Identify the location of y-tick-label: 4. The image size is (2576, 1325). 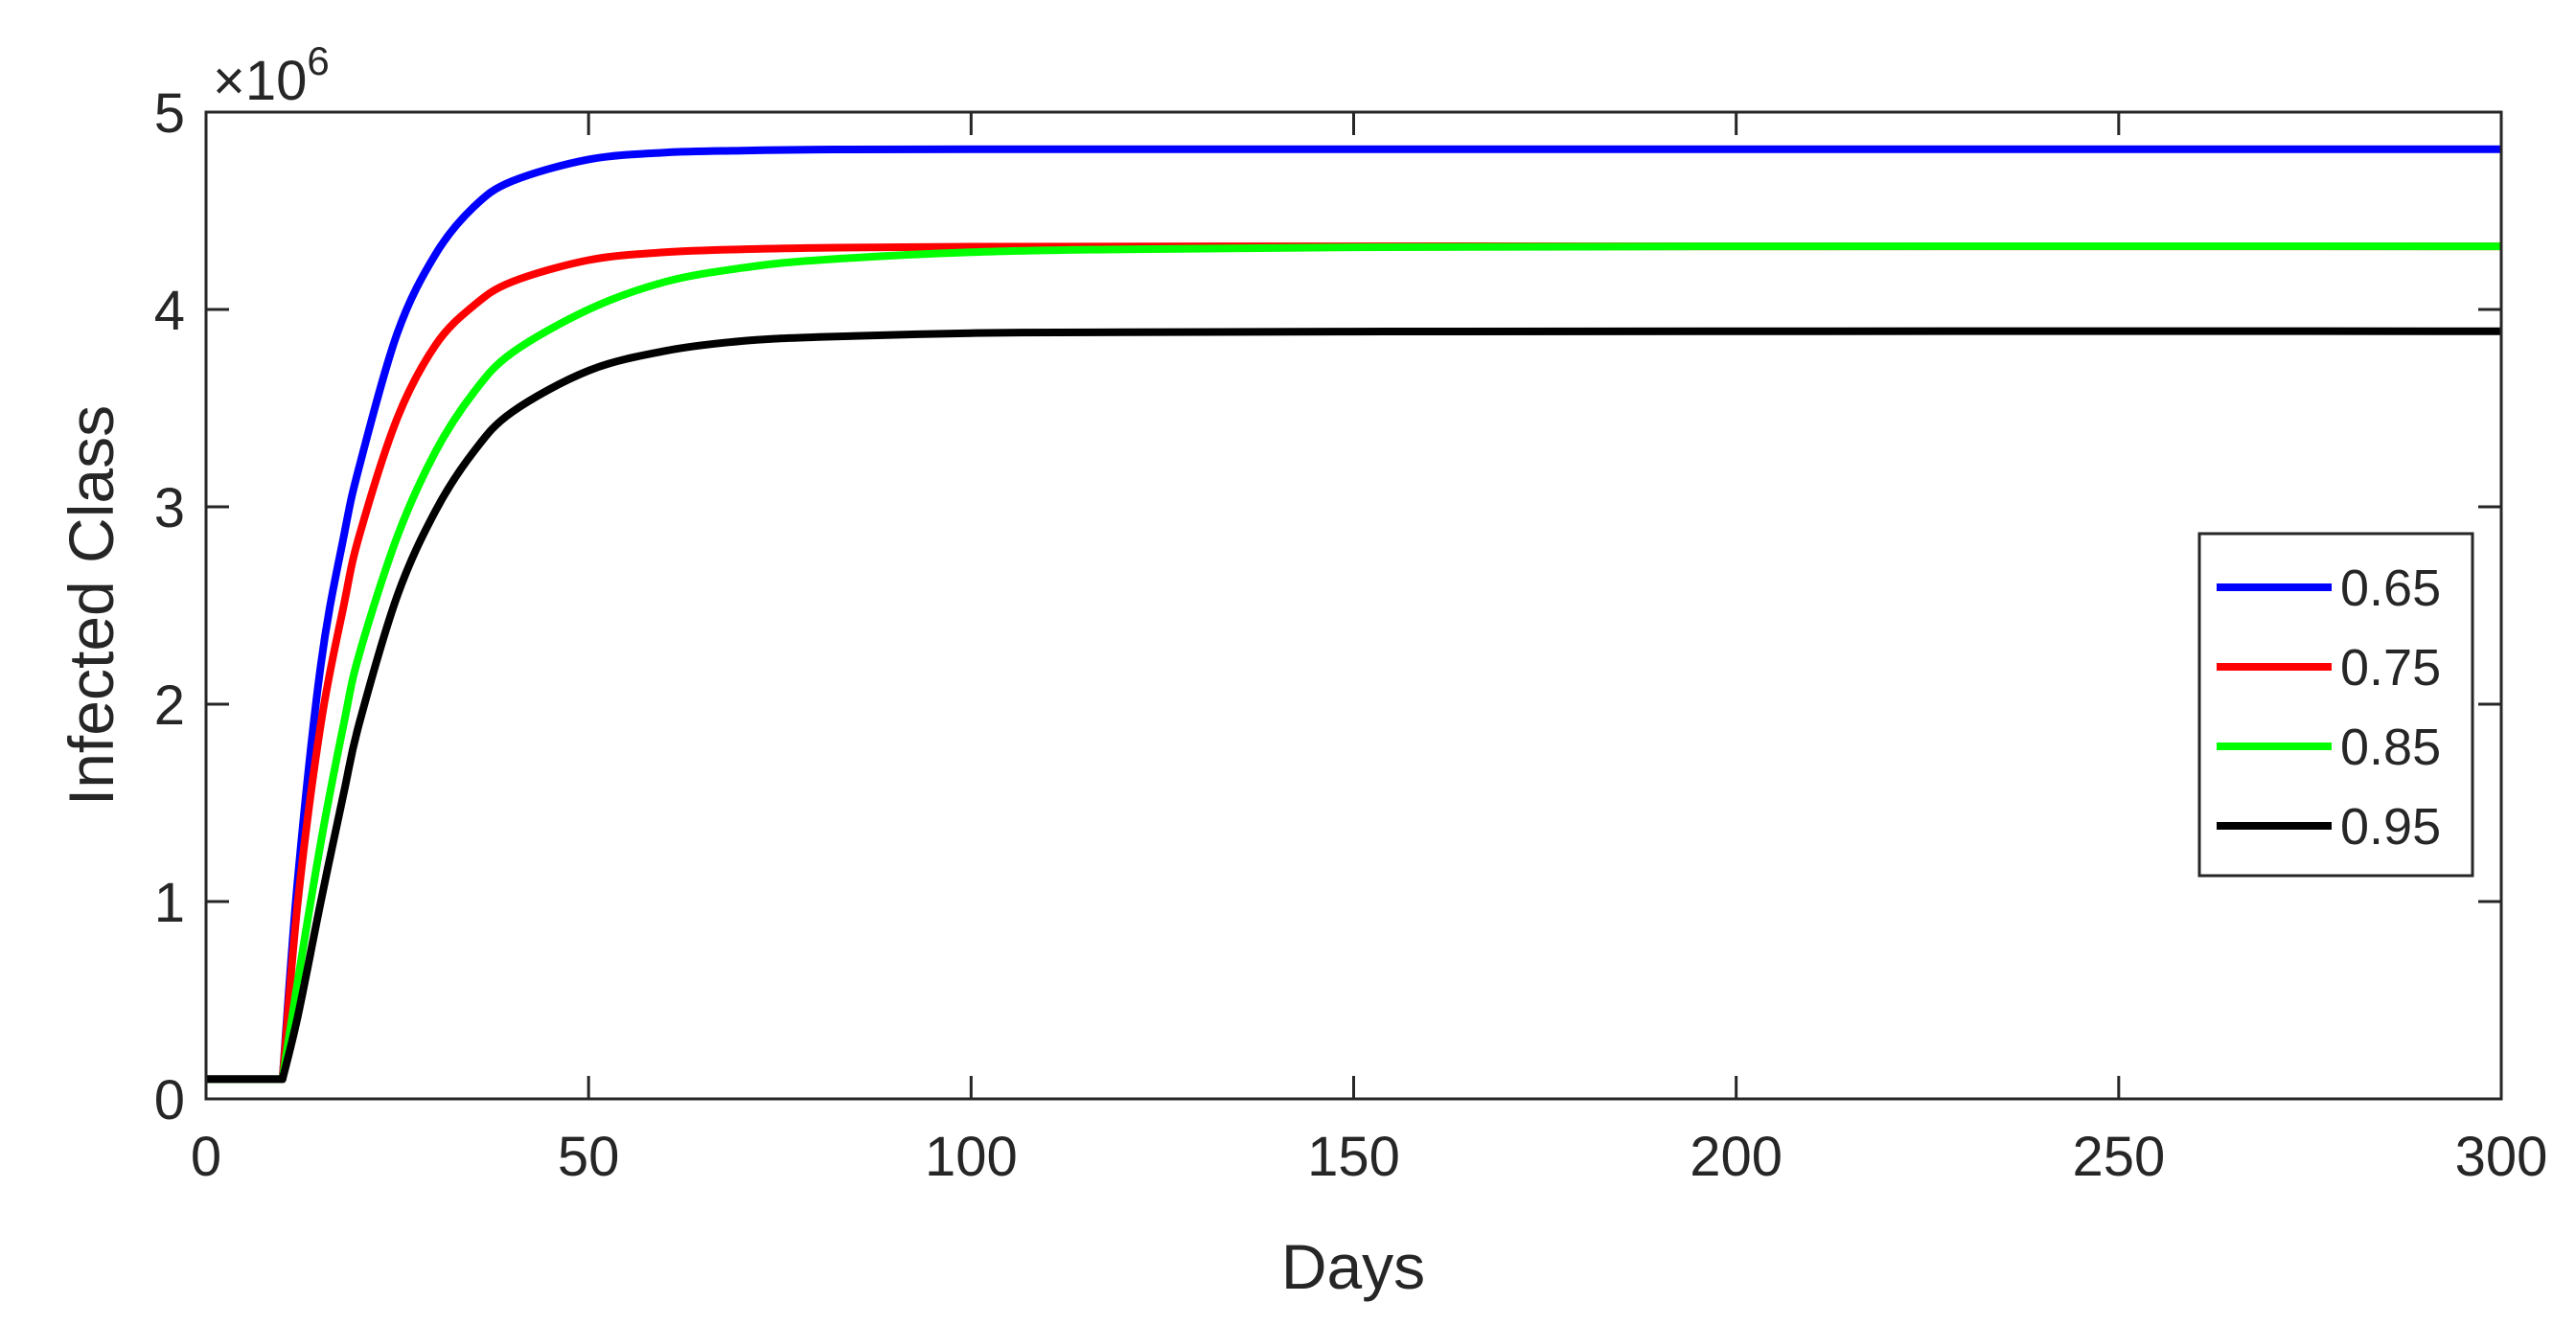
(169, 311).